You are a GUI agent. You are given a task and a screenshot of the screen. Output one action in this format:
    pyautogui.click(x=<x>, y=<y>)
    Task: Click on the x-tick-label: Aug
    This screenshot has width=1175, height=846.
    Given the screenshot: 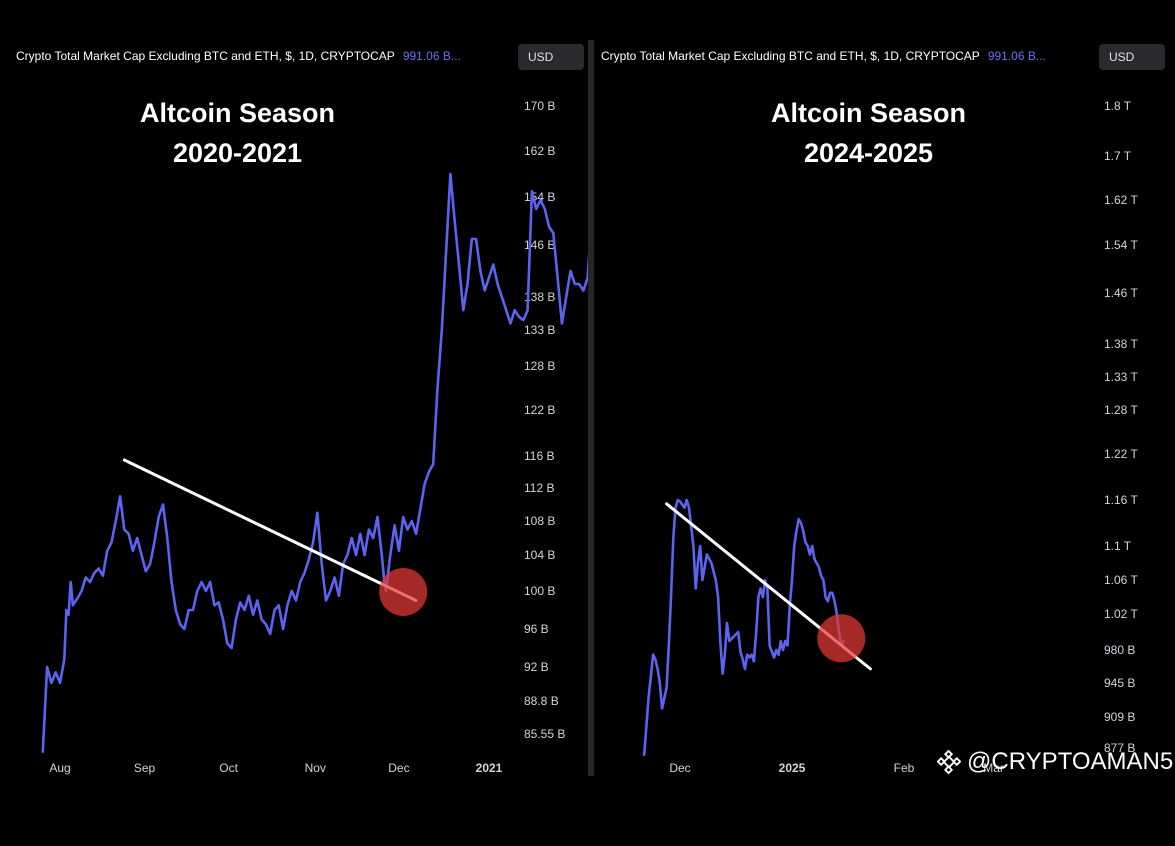 What is the action you would take?
    pyautogui.click(x=59, y=768)
    